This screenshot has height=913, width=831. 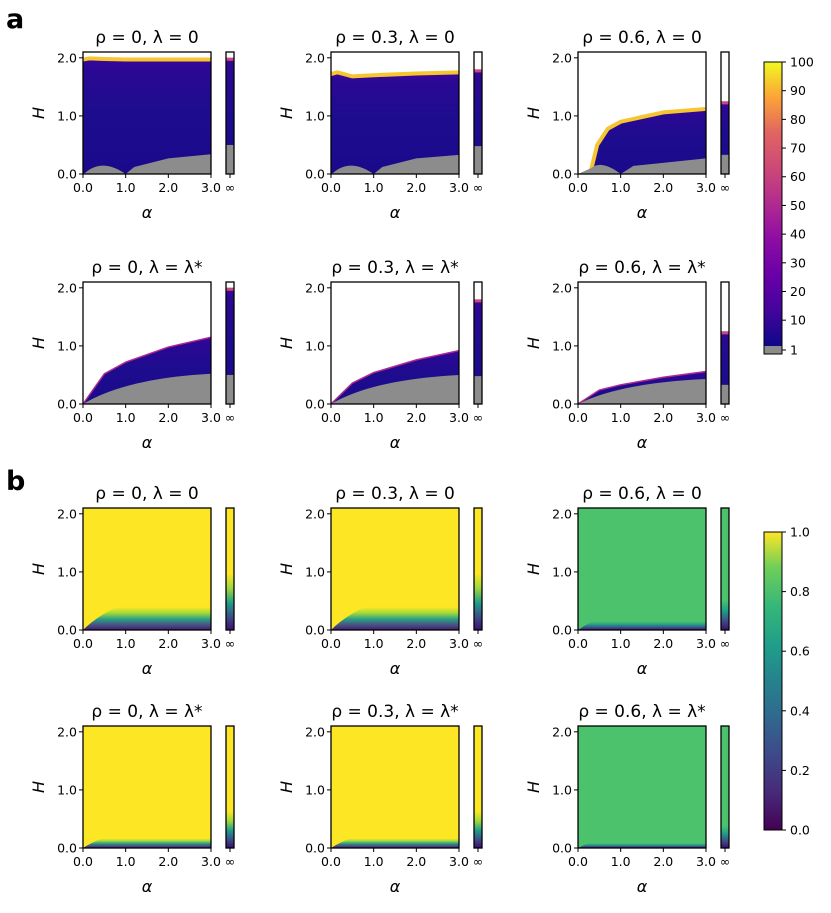 What do you see at coordinates (798, 291) in the screenshot?
I see `colorbar-tick-label: 20` at bounding box center [798, 291].